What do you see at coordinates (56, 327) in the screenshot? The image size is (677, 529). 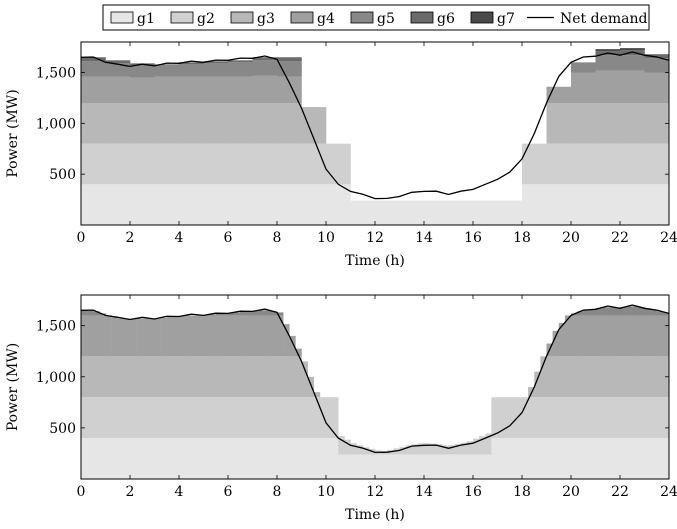 I see `y-tick-label: 1,500` at bounding box center [56, 327].